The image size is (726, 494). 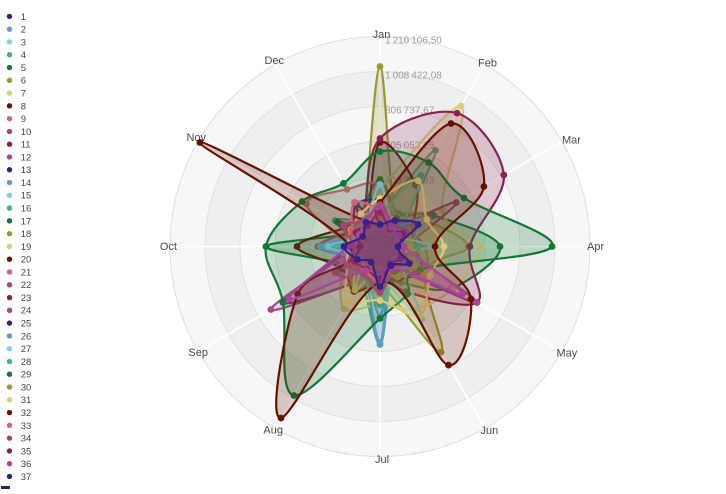 I want to click on svg-text: 18, so click(x=26, y=234).